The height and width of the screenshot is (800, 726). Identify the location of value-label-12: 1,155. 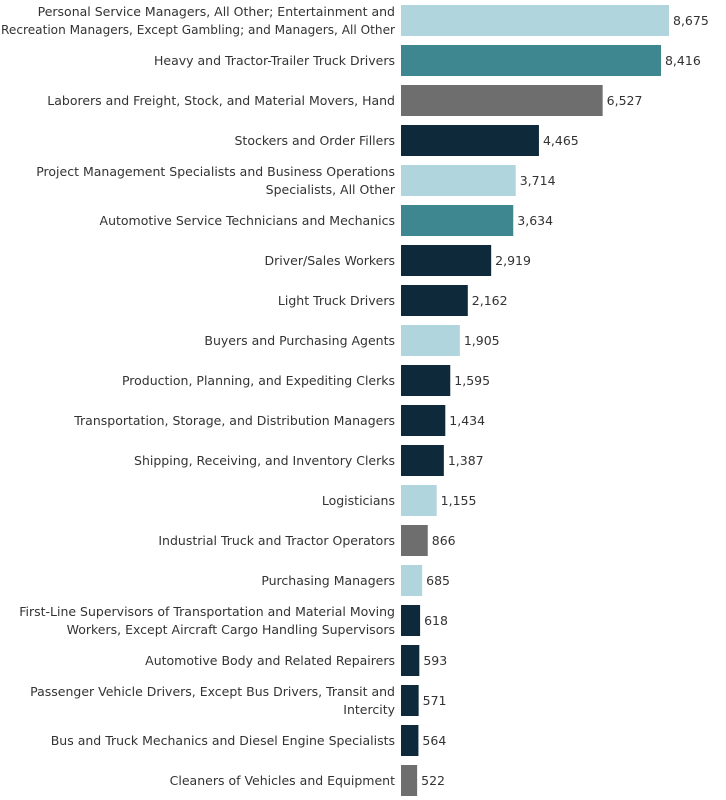
(459, 500).